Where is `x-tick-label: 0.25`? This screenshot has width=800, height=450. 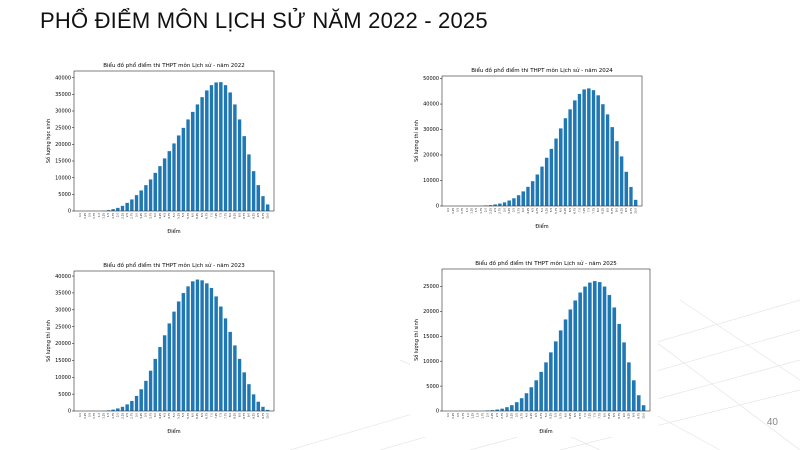 x-tick-label: 0.25 is located at coordinates (453, 416).